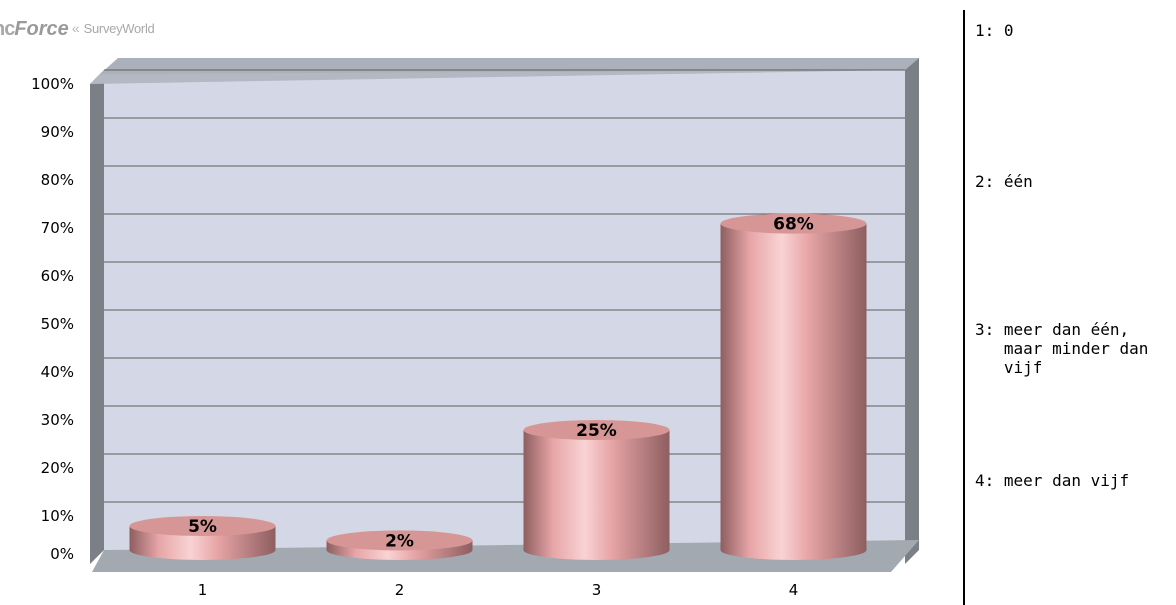 This screenshot has width=1176, height=605. I want to click on legend-key: 1:, so click(985, 30).